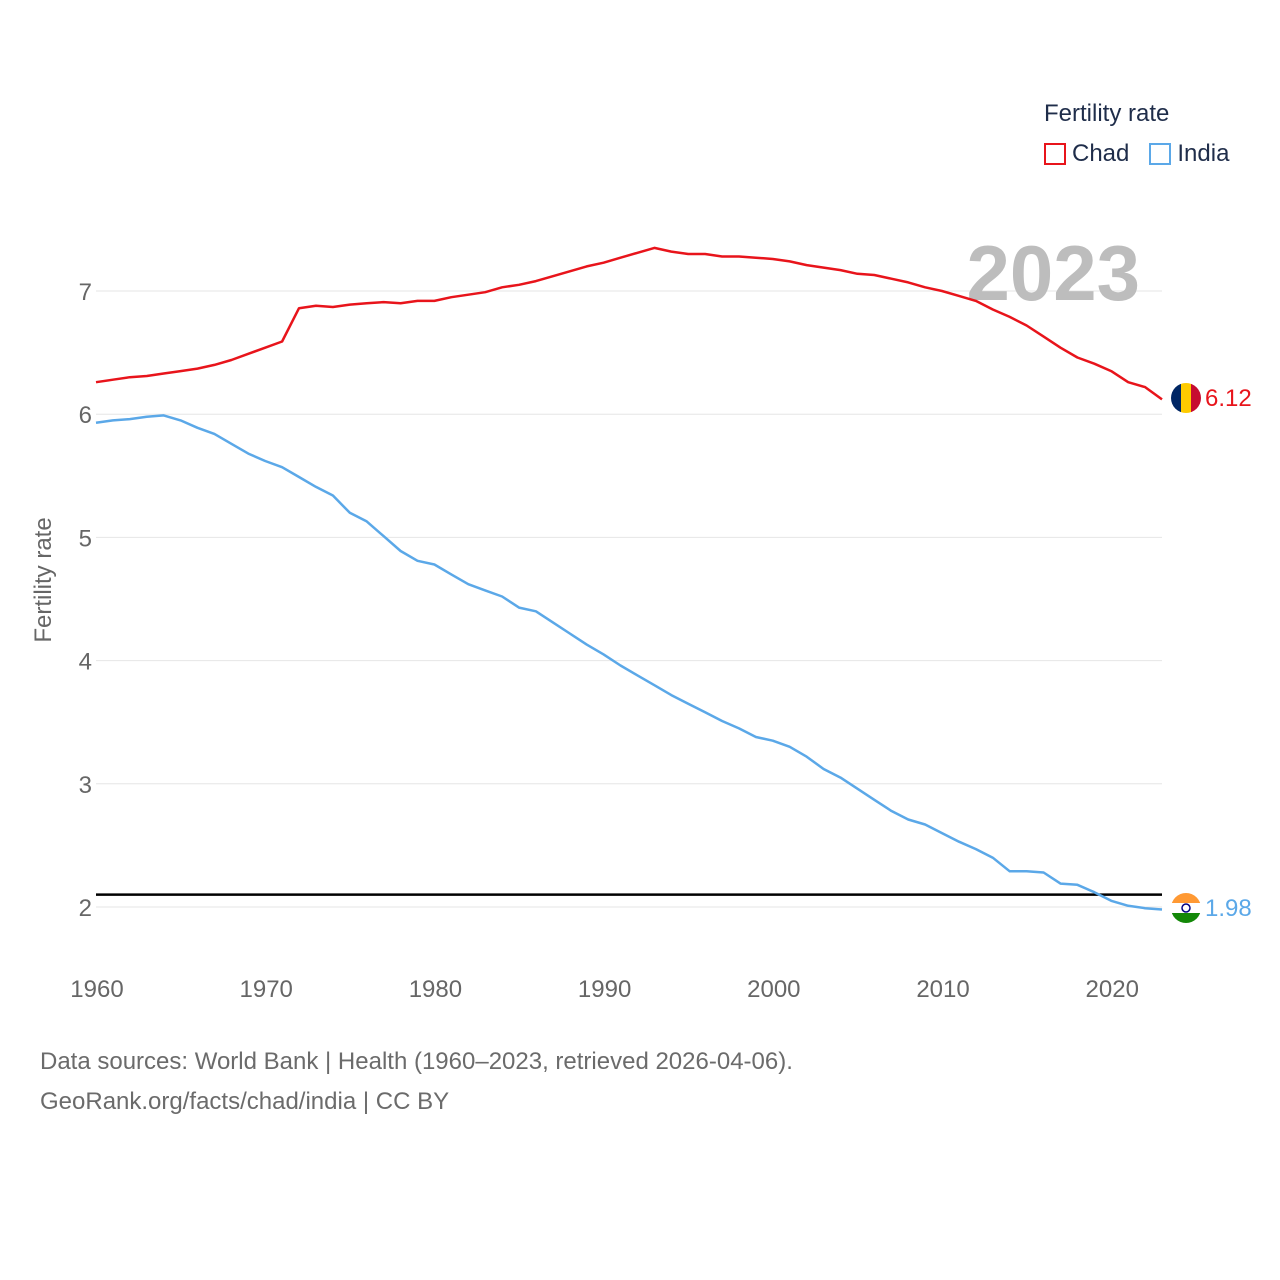  I want to click on y-axis-ticks: 2 3 4 5 6 7, so click(85, 600).